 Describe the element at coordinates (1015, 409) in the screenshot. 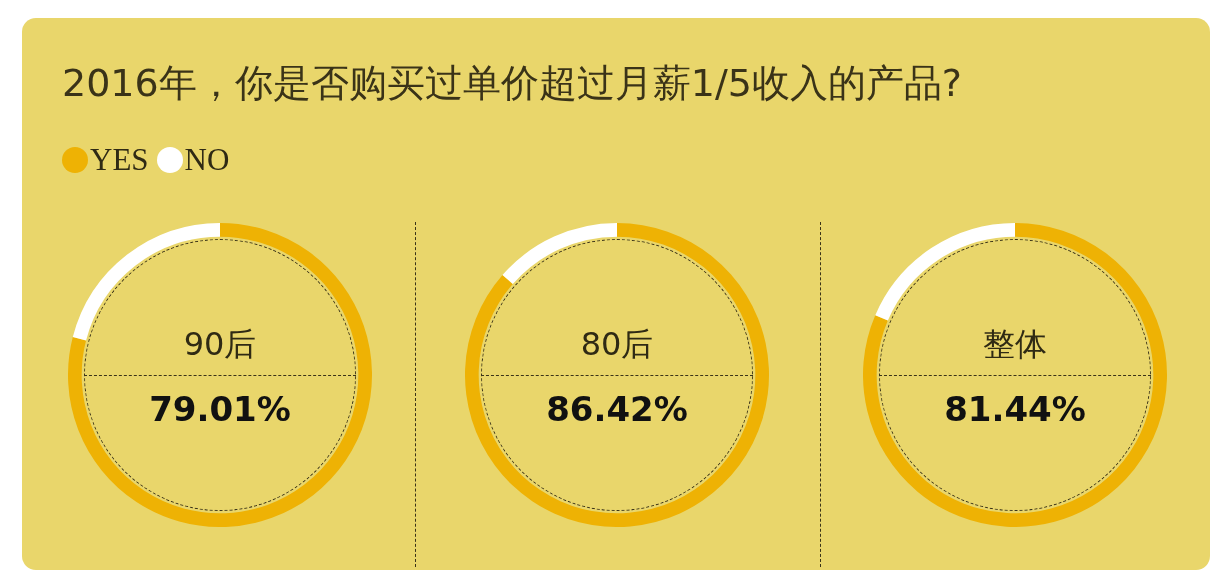

I see `data-label: 81.44%` at that location.